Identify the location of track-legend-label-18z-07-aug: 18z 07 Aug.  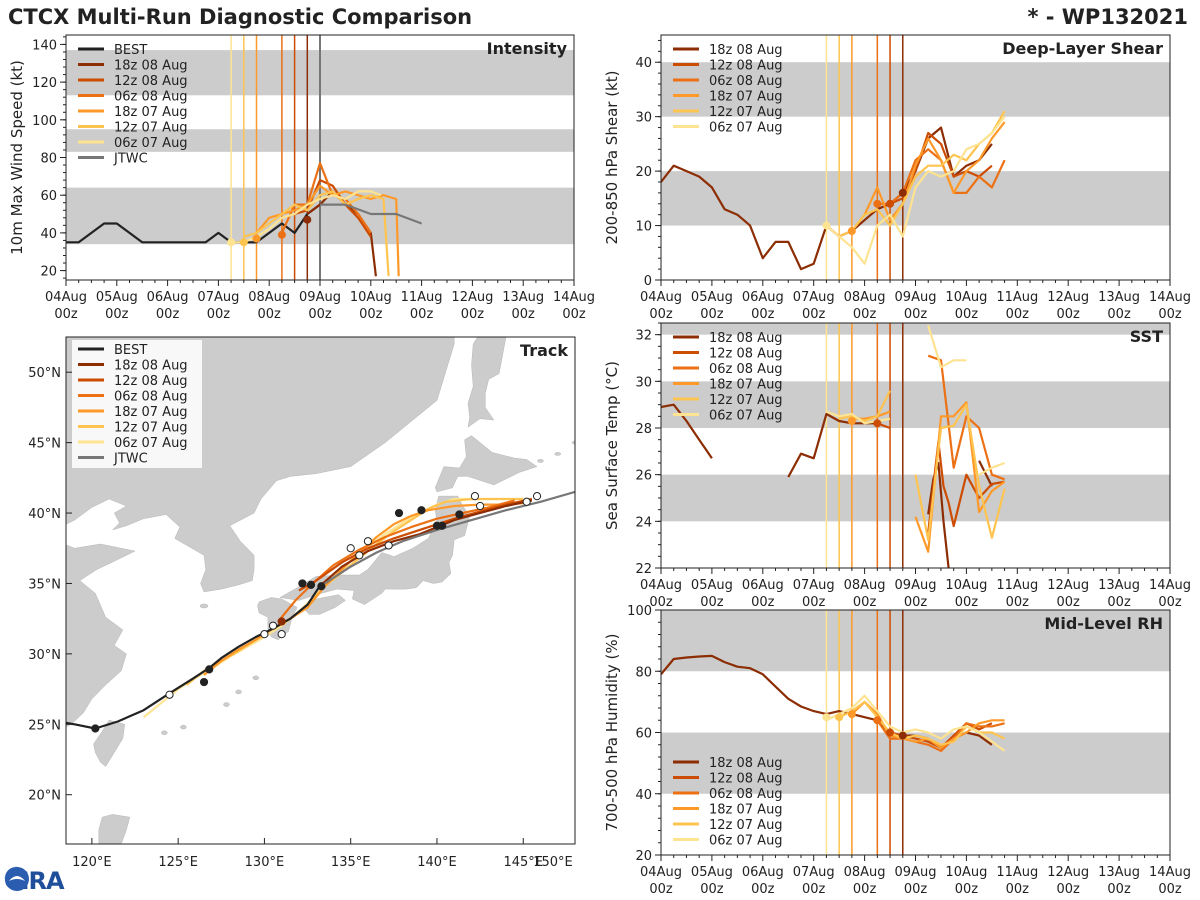
(151, 412).